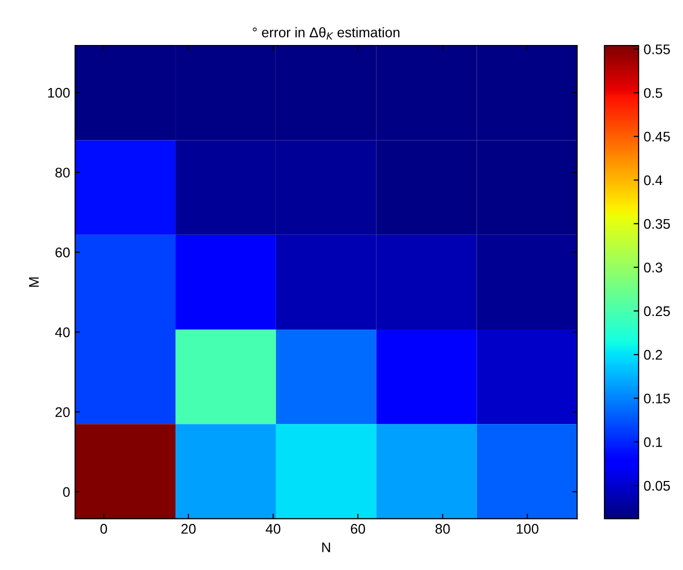 This screenshot has width=683, height=570. Describe the element at coordinates (653, 180) in the screenshot. I see `color-bar-label: 0.4` at that location.